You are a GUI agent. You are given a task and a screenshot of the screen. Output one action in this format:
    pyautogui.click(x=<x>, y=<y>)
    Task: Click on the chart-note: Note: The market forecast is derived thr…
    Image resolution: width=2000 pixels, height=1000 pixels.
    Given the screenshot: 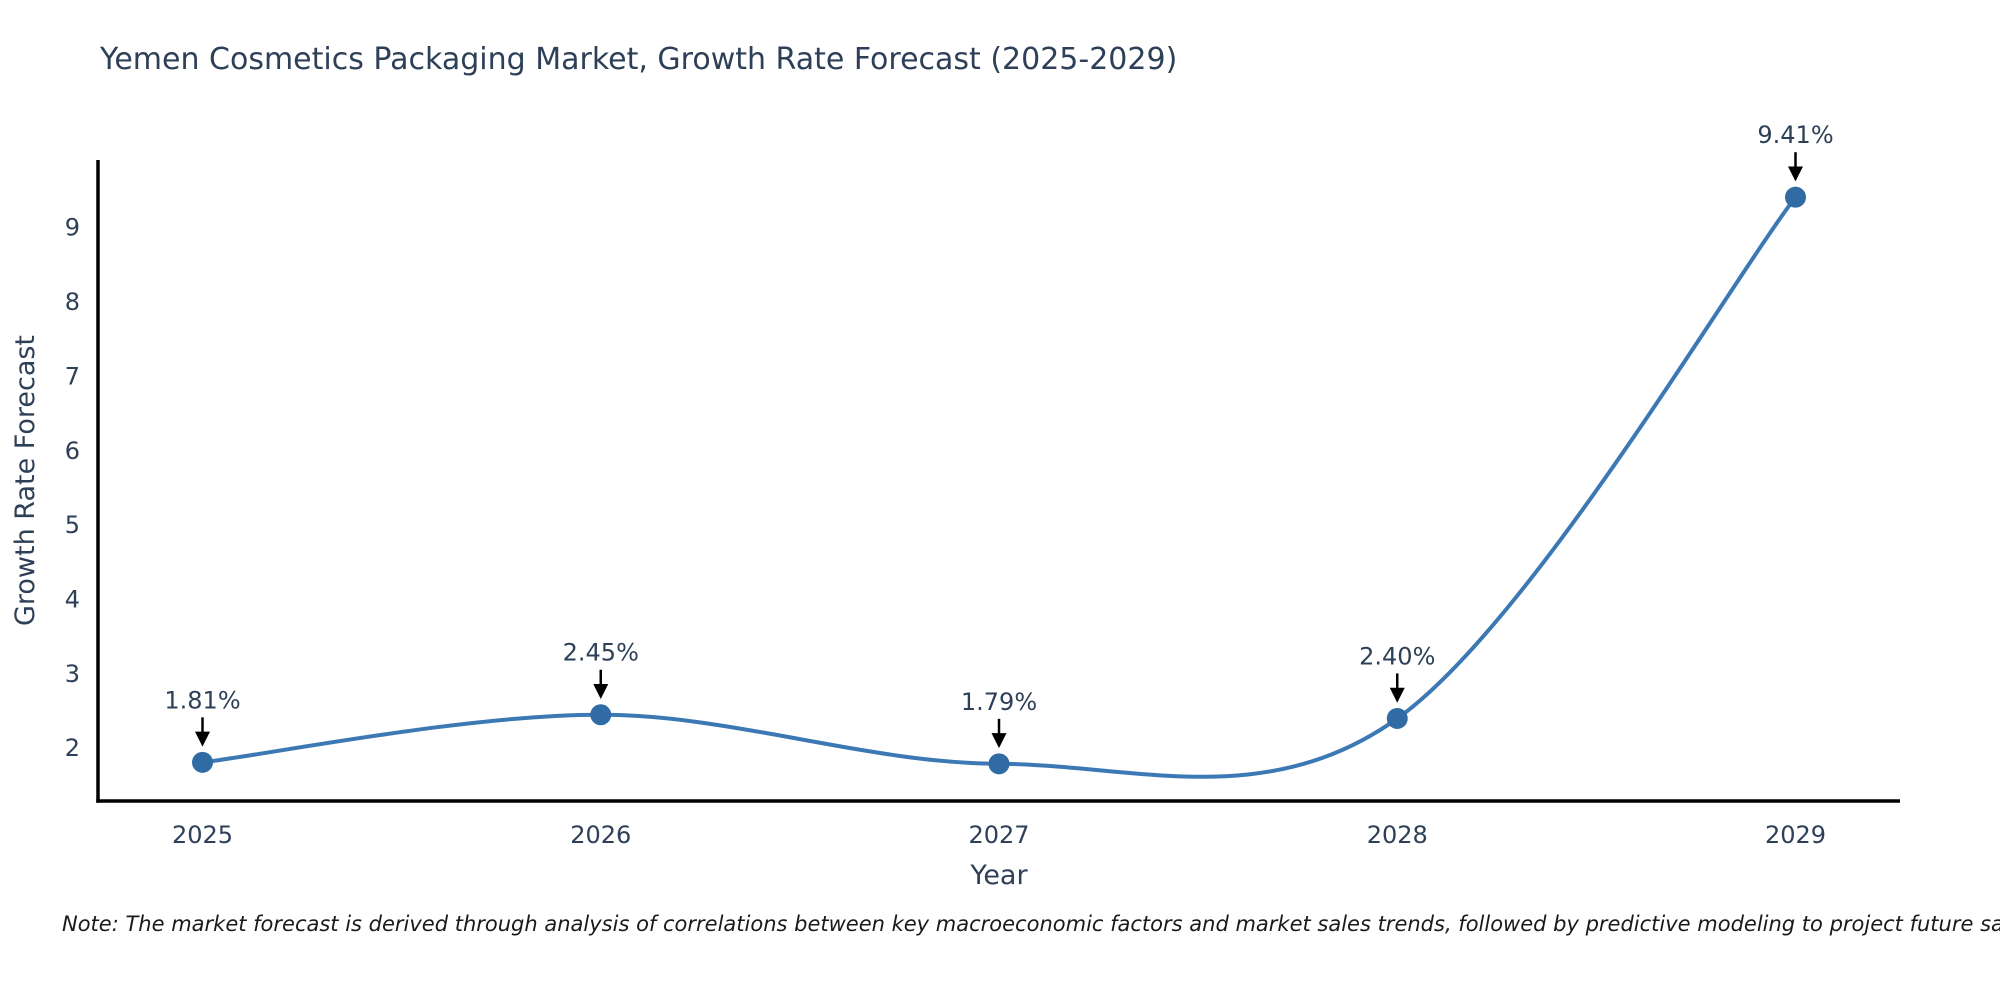 What is the action you would take?
    pyautogui.click(x=1031, y=924)
    